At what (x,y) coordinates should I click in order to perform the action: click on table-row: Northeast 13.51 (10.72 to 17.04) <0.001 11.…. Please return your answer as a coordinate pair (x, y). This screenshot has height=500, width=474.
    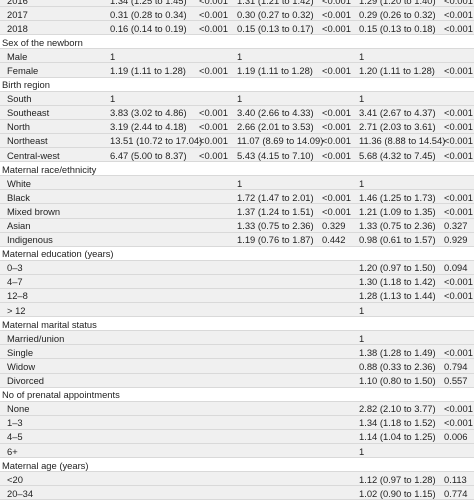
    Looking at the image, I should click on (237, 141).